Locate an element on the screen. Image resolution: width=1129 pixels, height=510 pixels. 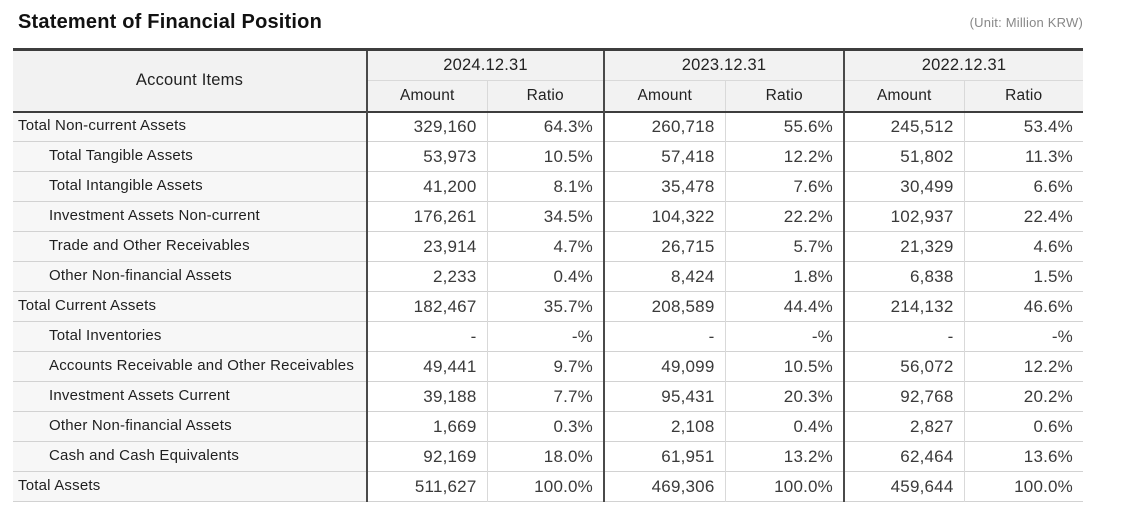
page-title: Statement of Financial Position is located at coordinates (170, 22).